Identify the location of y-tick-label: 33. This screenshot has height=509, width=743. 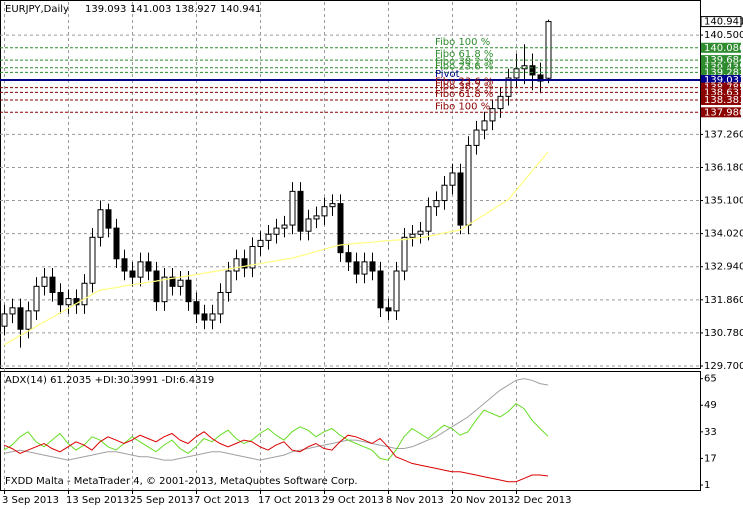
(710, 432).